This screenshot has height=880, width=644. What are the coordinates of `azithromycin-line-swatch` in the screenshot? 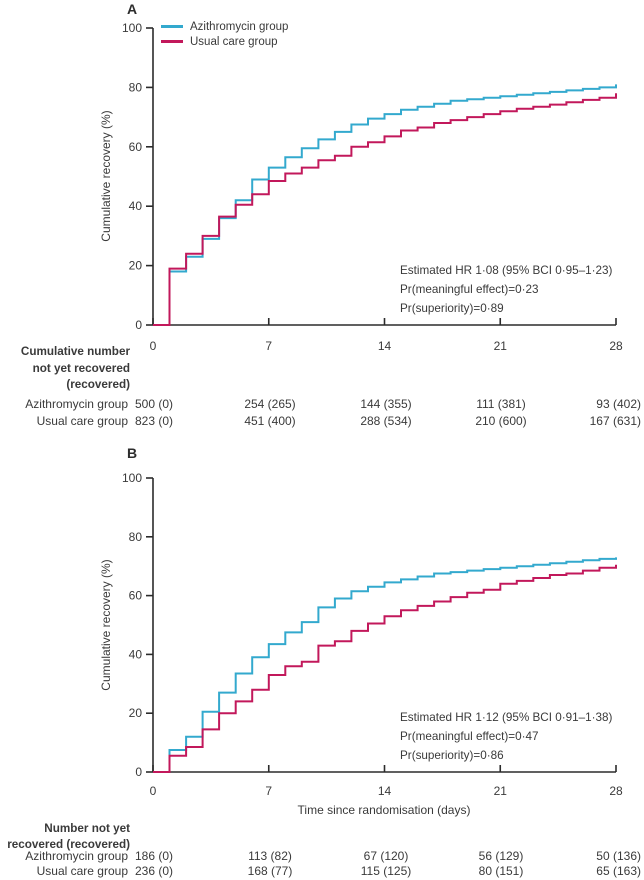 It's located at (172, 26).